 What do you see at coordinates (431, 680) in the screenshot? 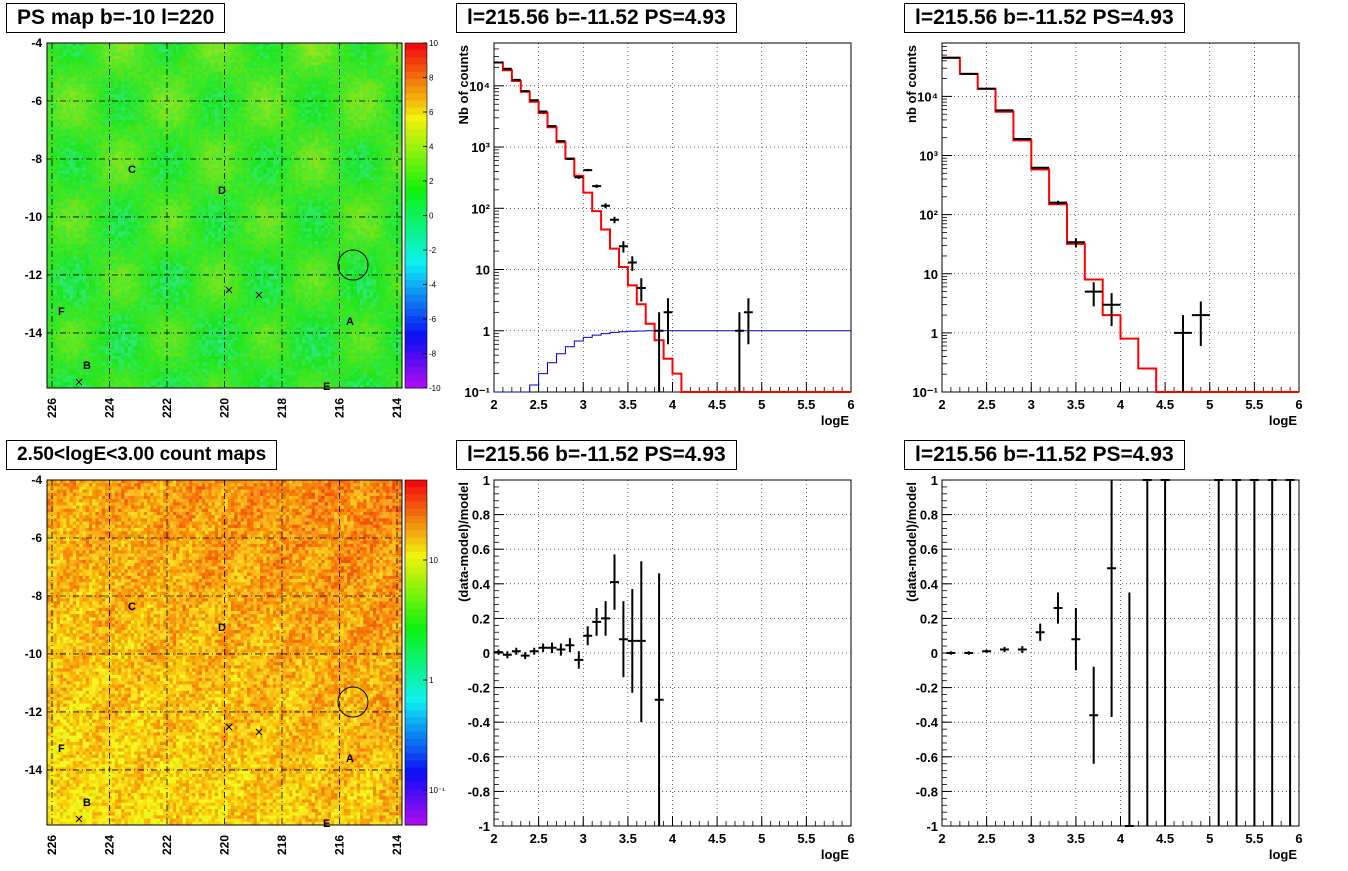
I see `map-bottom-palette-tick: 1` at bounding box center [431, 680].